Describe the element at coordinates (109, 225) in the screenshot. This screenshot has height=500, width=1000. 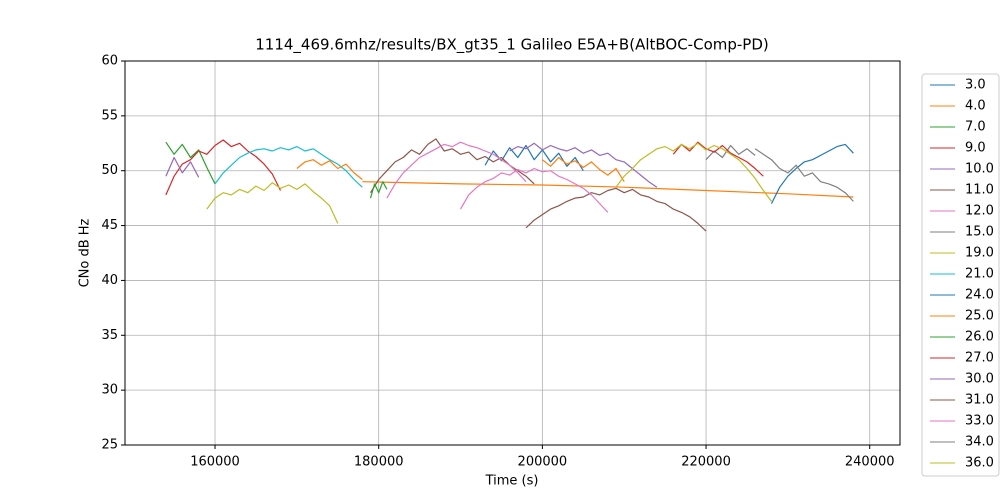
I see `y-tick-label: 45` at that location.